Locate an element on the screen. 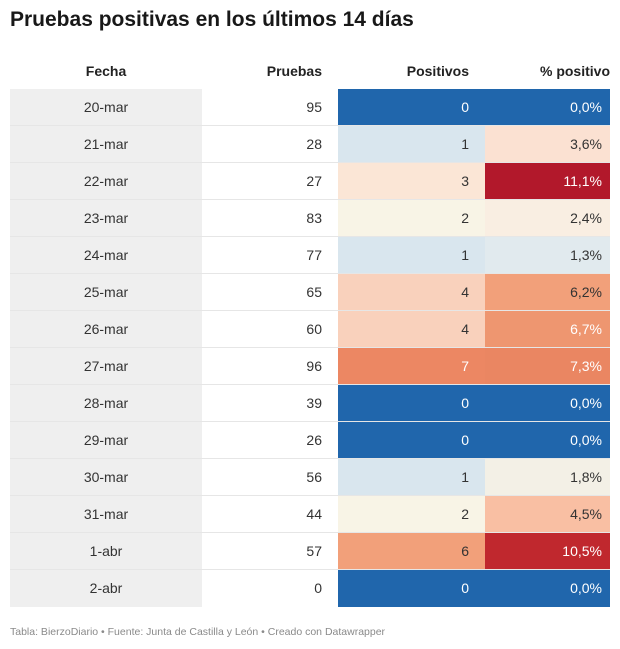 The height and width of the screenshot is (649, 620). cell-pct-positivo: 6,7% is located at coordinates (547, 329).